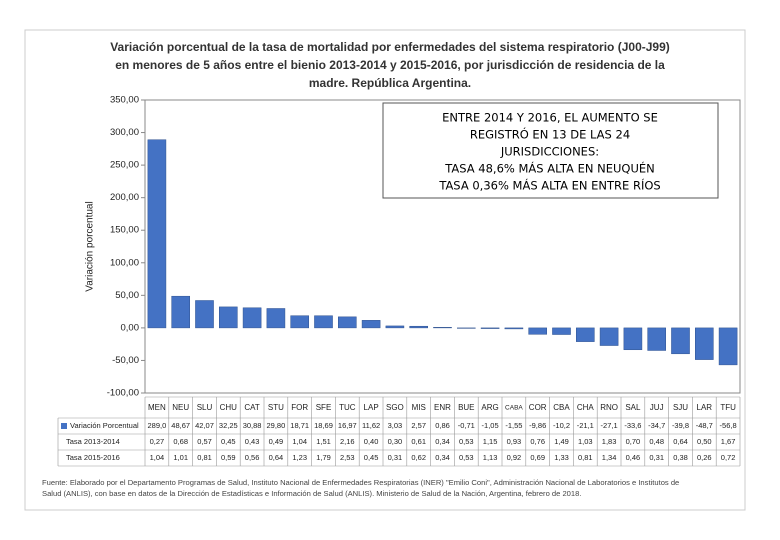 The image size is (780, 540). Describe the element at coordinates (585, 457) in the screenshot. I see `table-cell: 0,81` at that location.